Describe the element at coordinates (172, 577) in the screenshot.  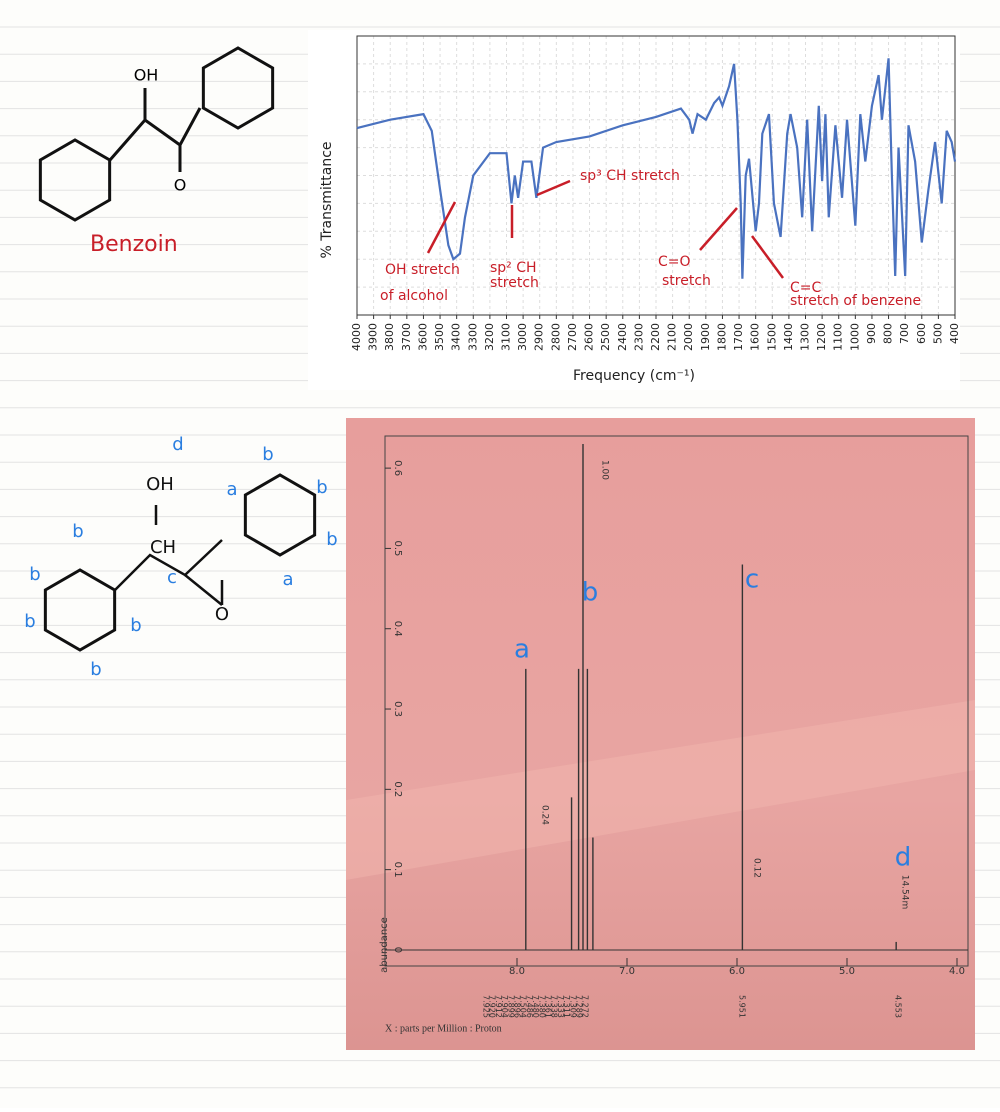
I see `label: c` at that location.